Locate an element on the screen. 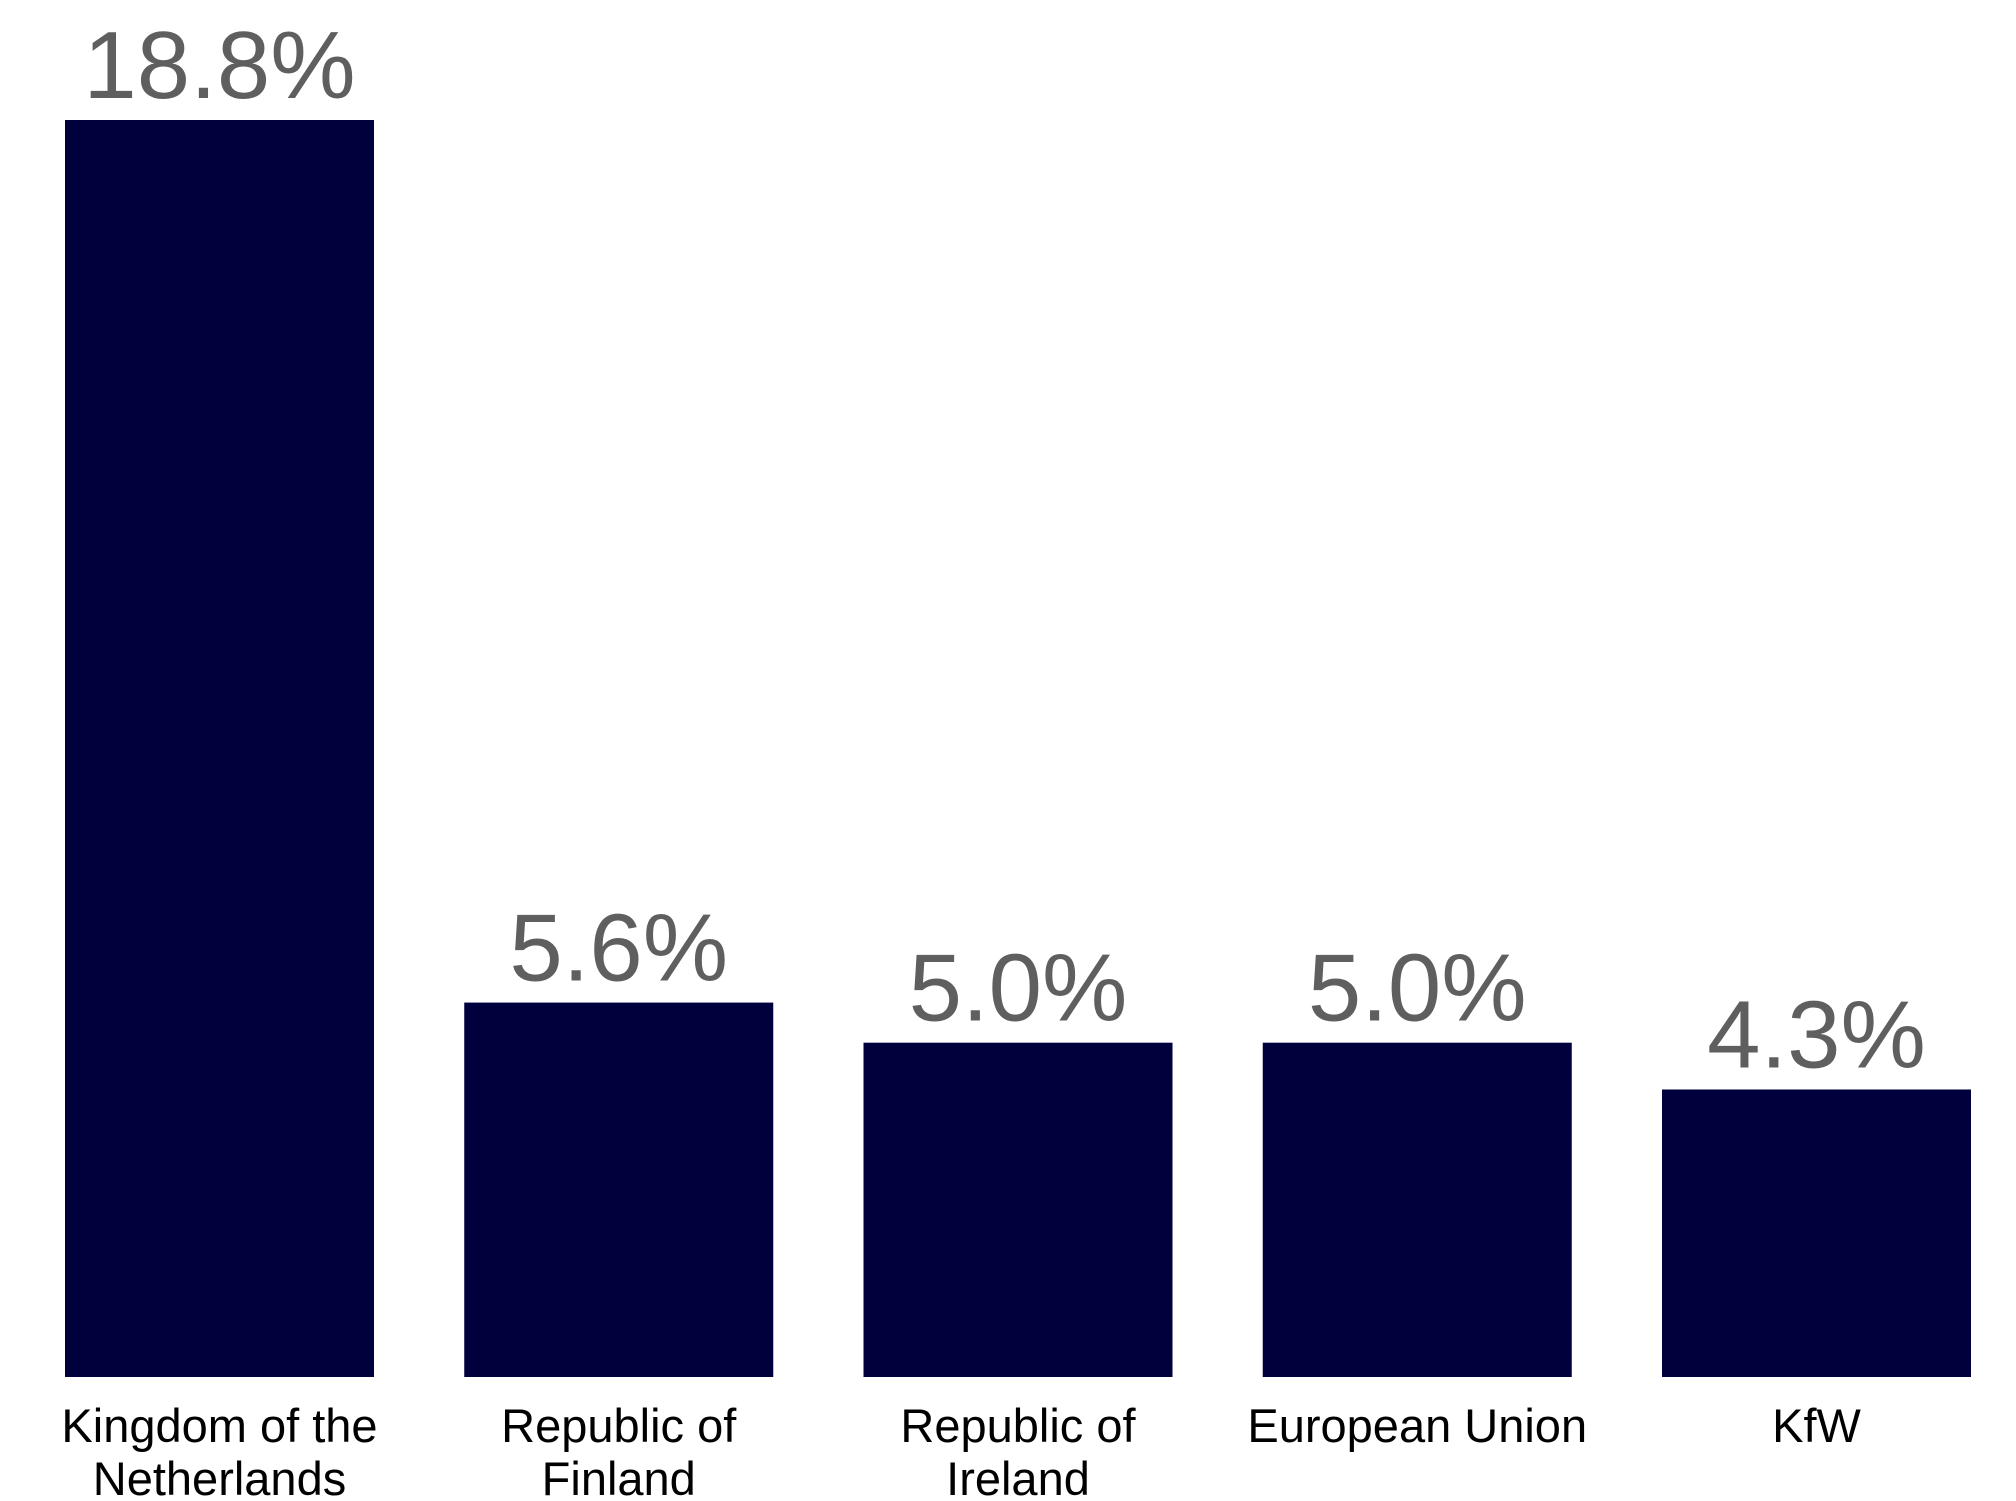 Image resolution: width=2016 pixels, height=1501 pixels. x-tick-label-line: Finland is located at coordinates (619, 1476).